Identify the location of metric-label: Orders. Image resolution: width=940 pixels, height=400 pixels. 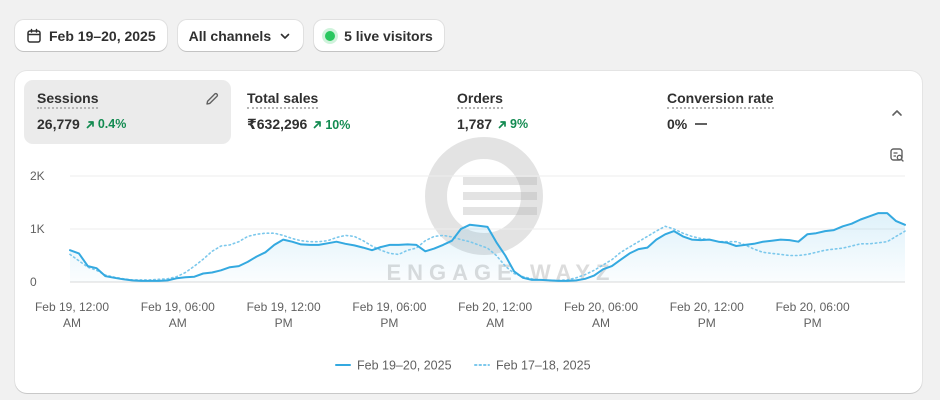
(480, 99).